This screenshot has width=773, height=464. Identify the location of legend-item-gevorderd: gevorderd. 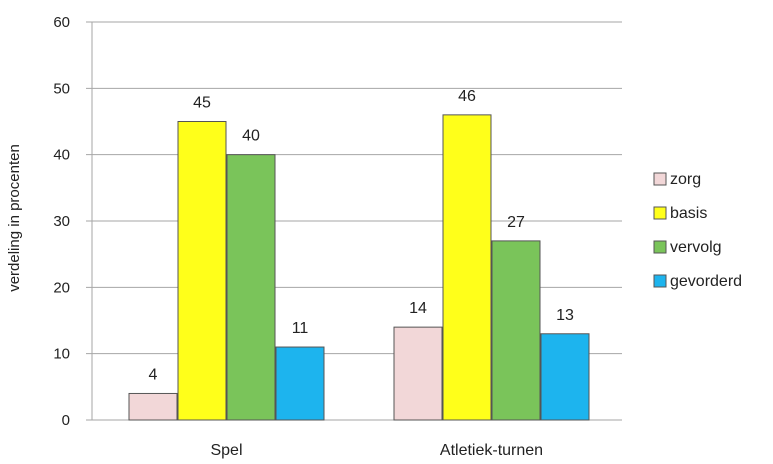
(697, 281).